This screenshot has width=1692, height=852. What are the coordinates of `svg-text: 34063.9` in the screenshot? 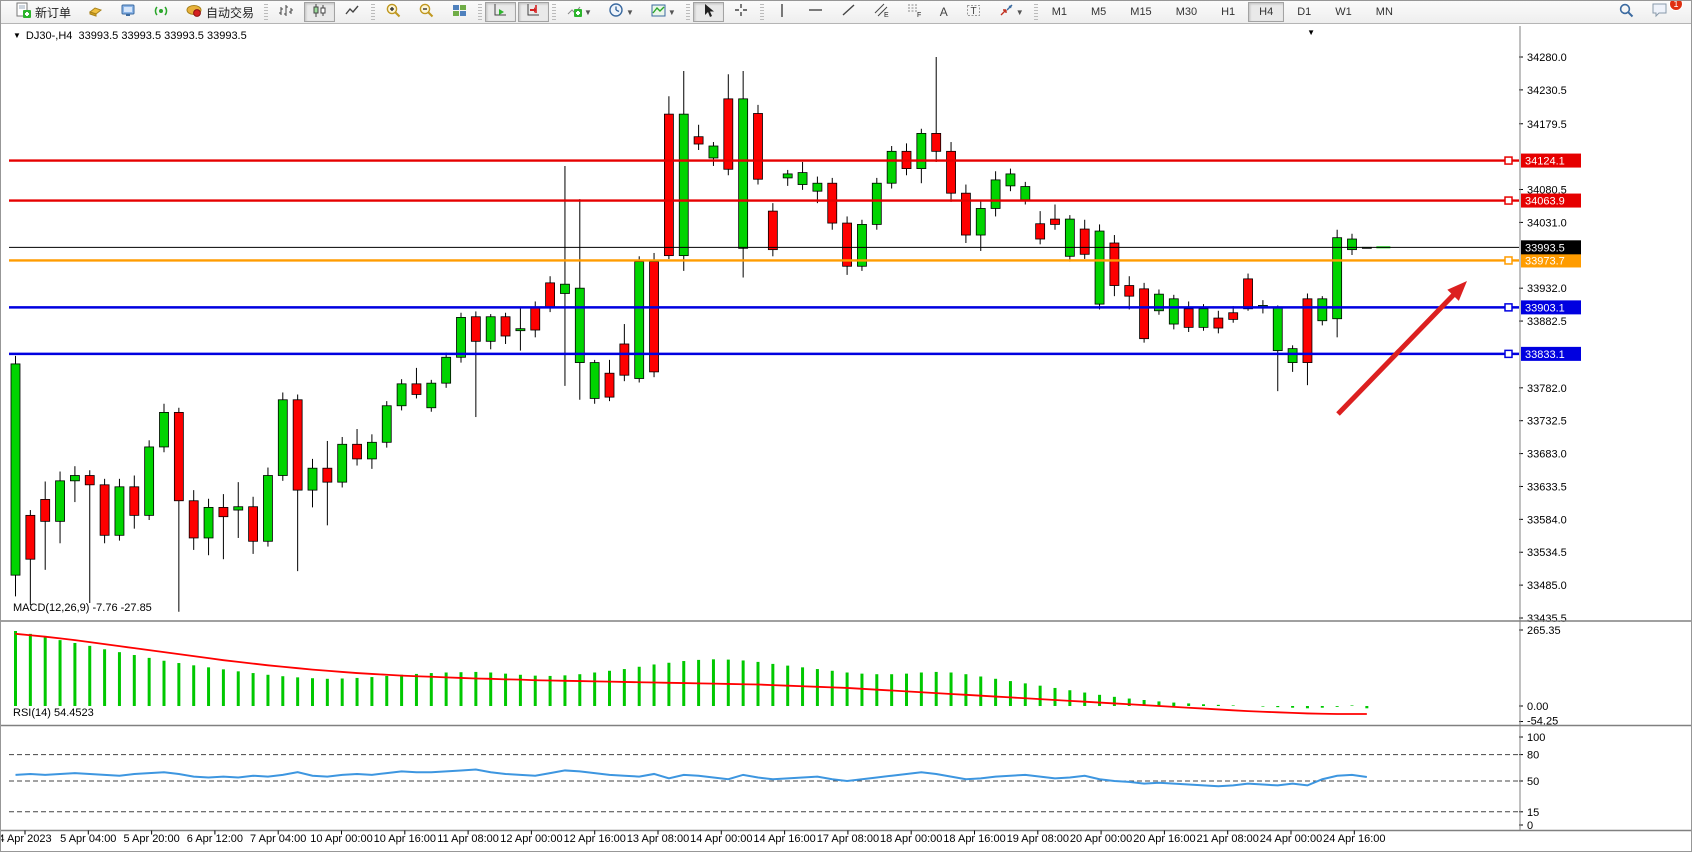 It's located at (1545, 202).